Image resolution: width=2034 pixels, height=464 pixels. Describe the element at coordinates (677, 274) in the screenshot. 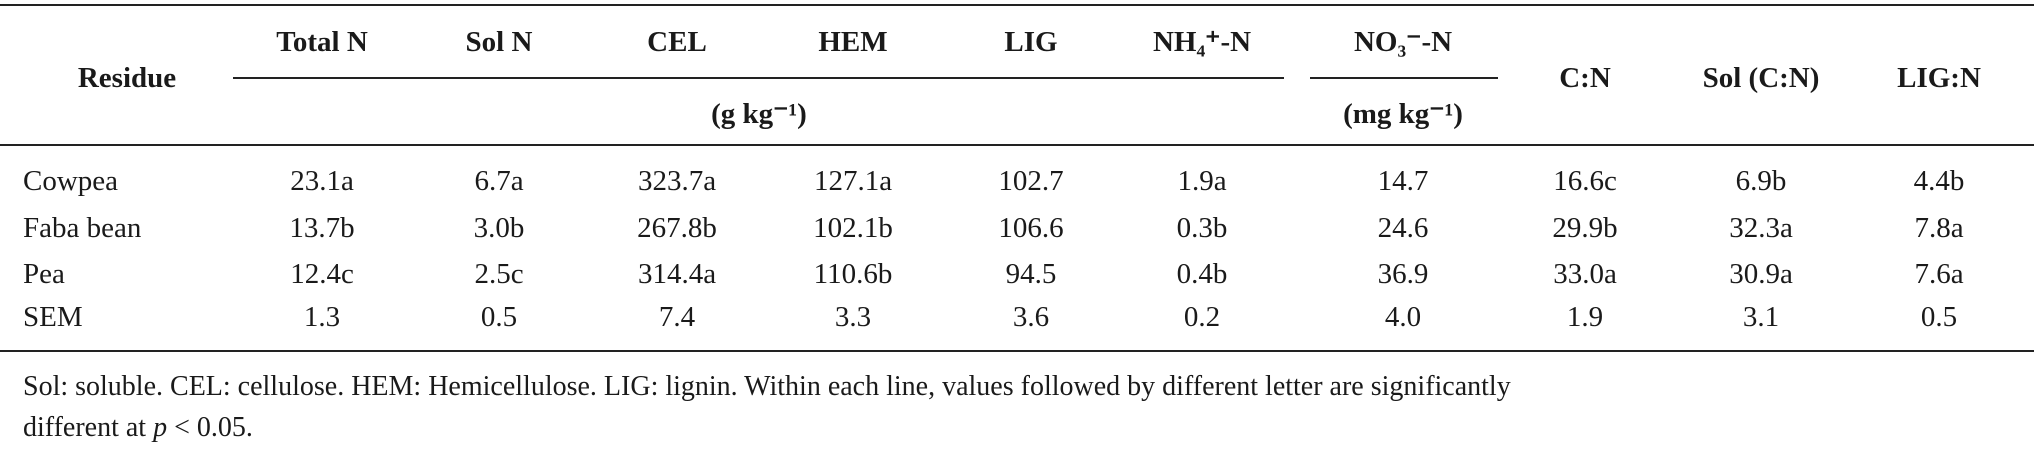

I see `table-cell: 314.4a` at that location.